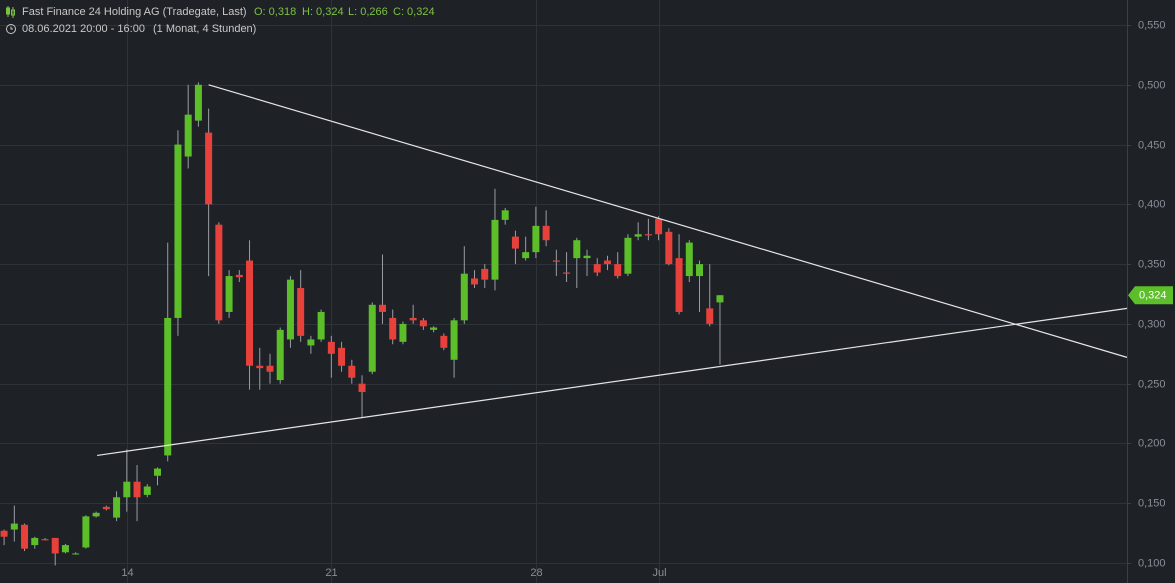  Describe the element at coordinates (1152, 563) in the screenshot. I see `y-tick-label: 0,100` at that location.